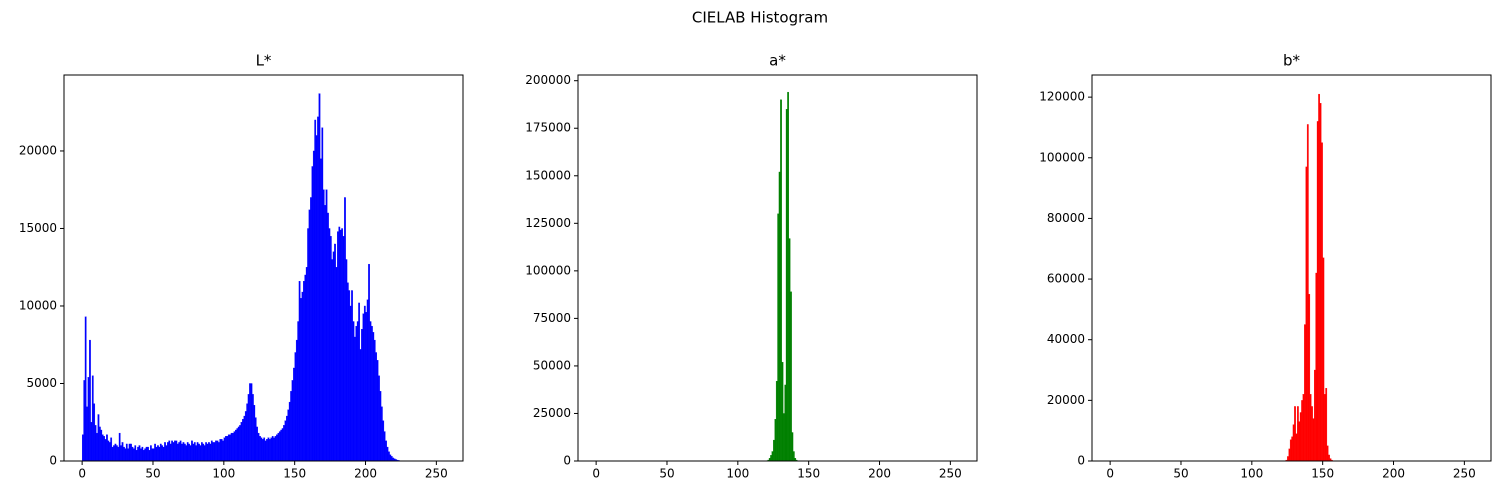 Image resolution: width=1500 pixels, height=495 pixels. I want to click on y-tick-label: 125000, so click(548, 223).